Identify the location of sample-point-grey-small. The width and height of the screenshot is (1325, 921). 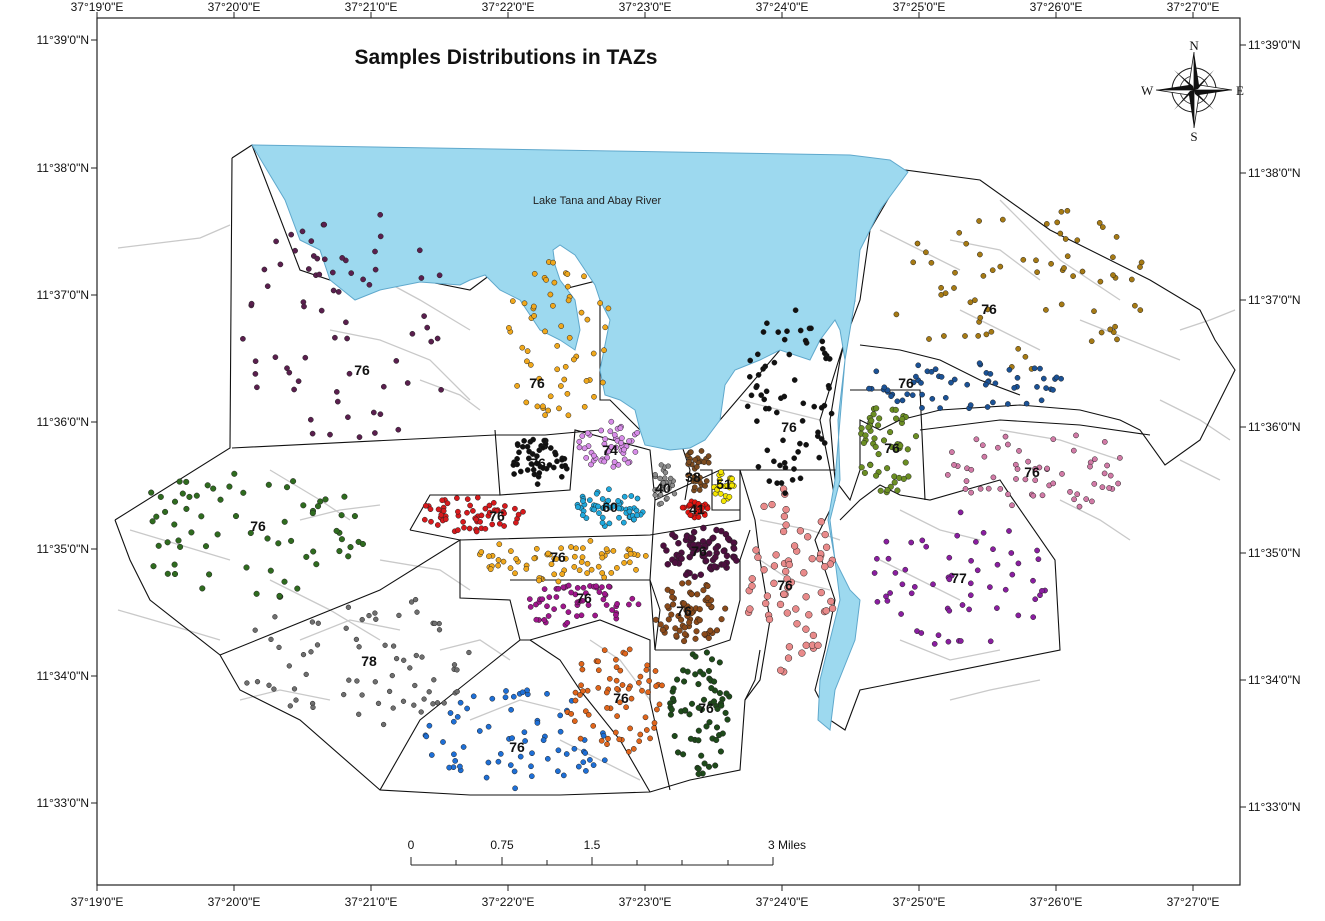
(655, 474).